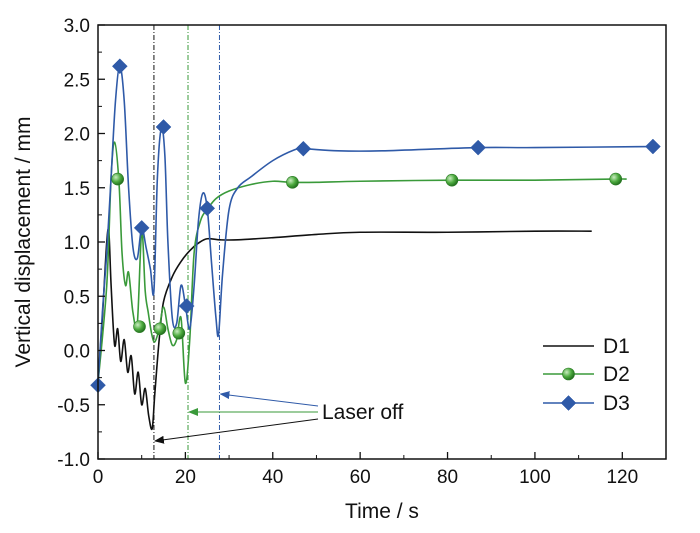  Describe the element at coordinates (98, 477) in the screenshot. I see `x-tick-label: 0` at that location.